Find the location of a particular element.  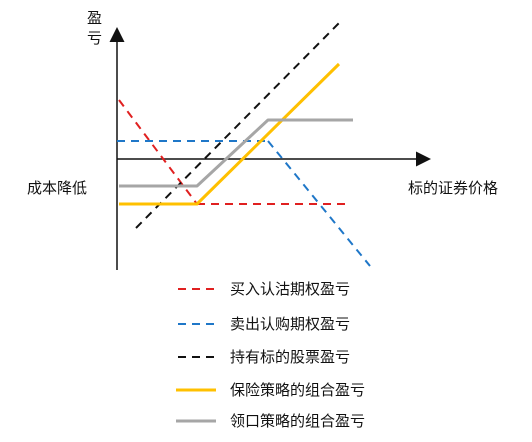

legend-label-collar: 领口策略的组合盈亏 is located at coordinates (297, 421).